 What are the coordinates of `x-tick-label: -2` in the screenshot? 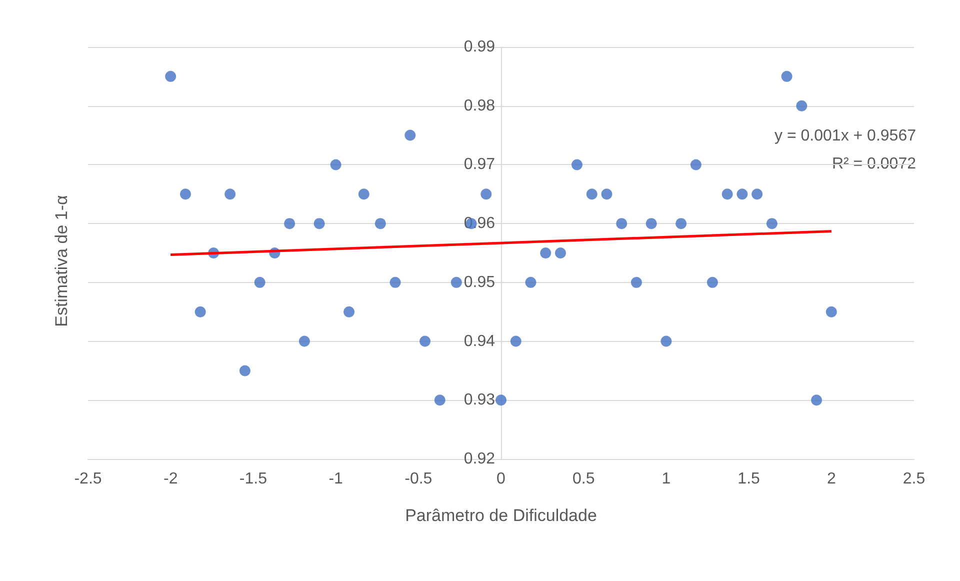 It's located at (170, 479).